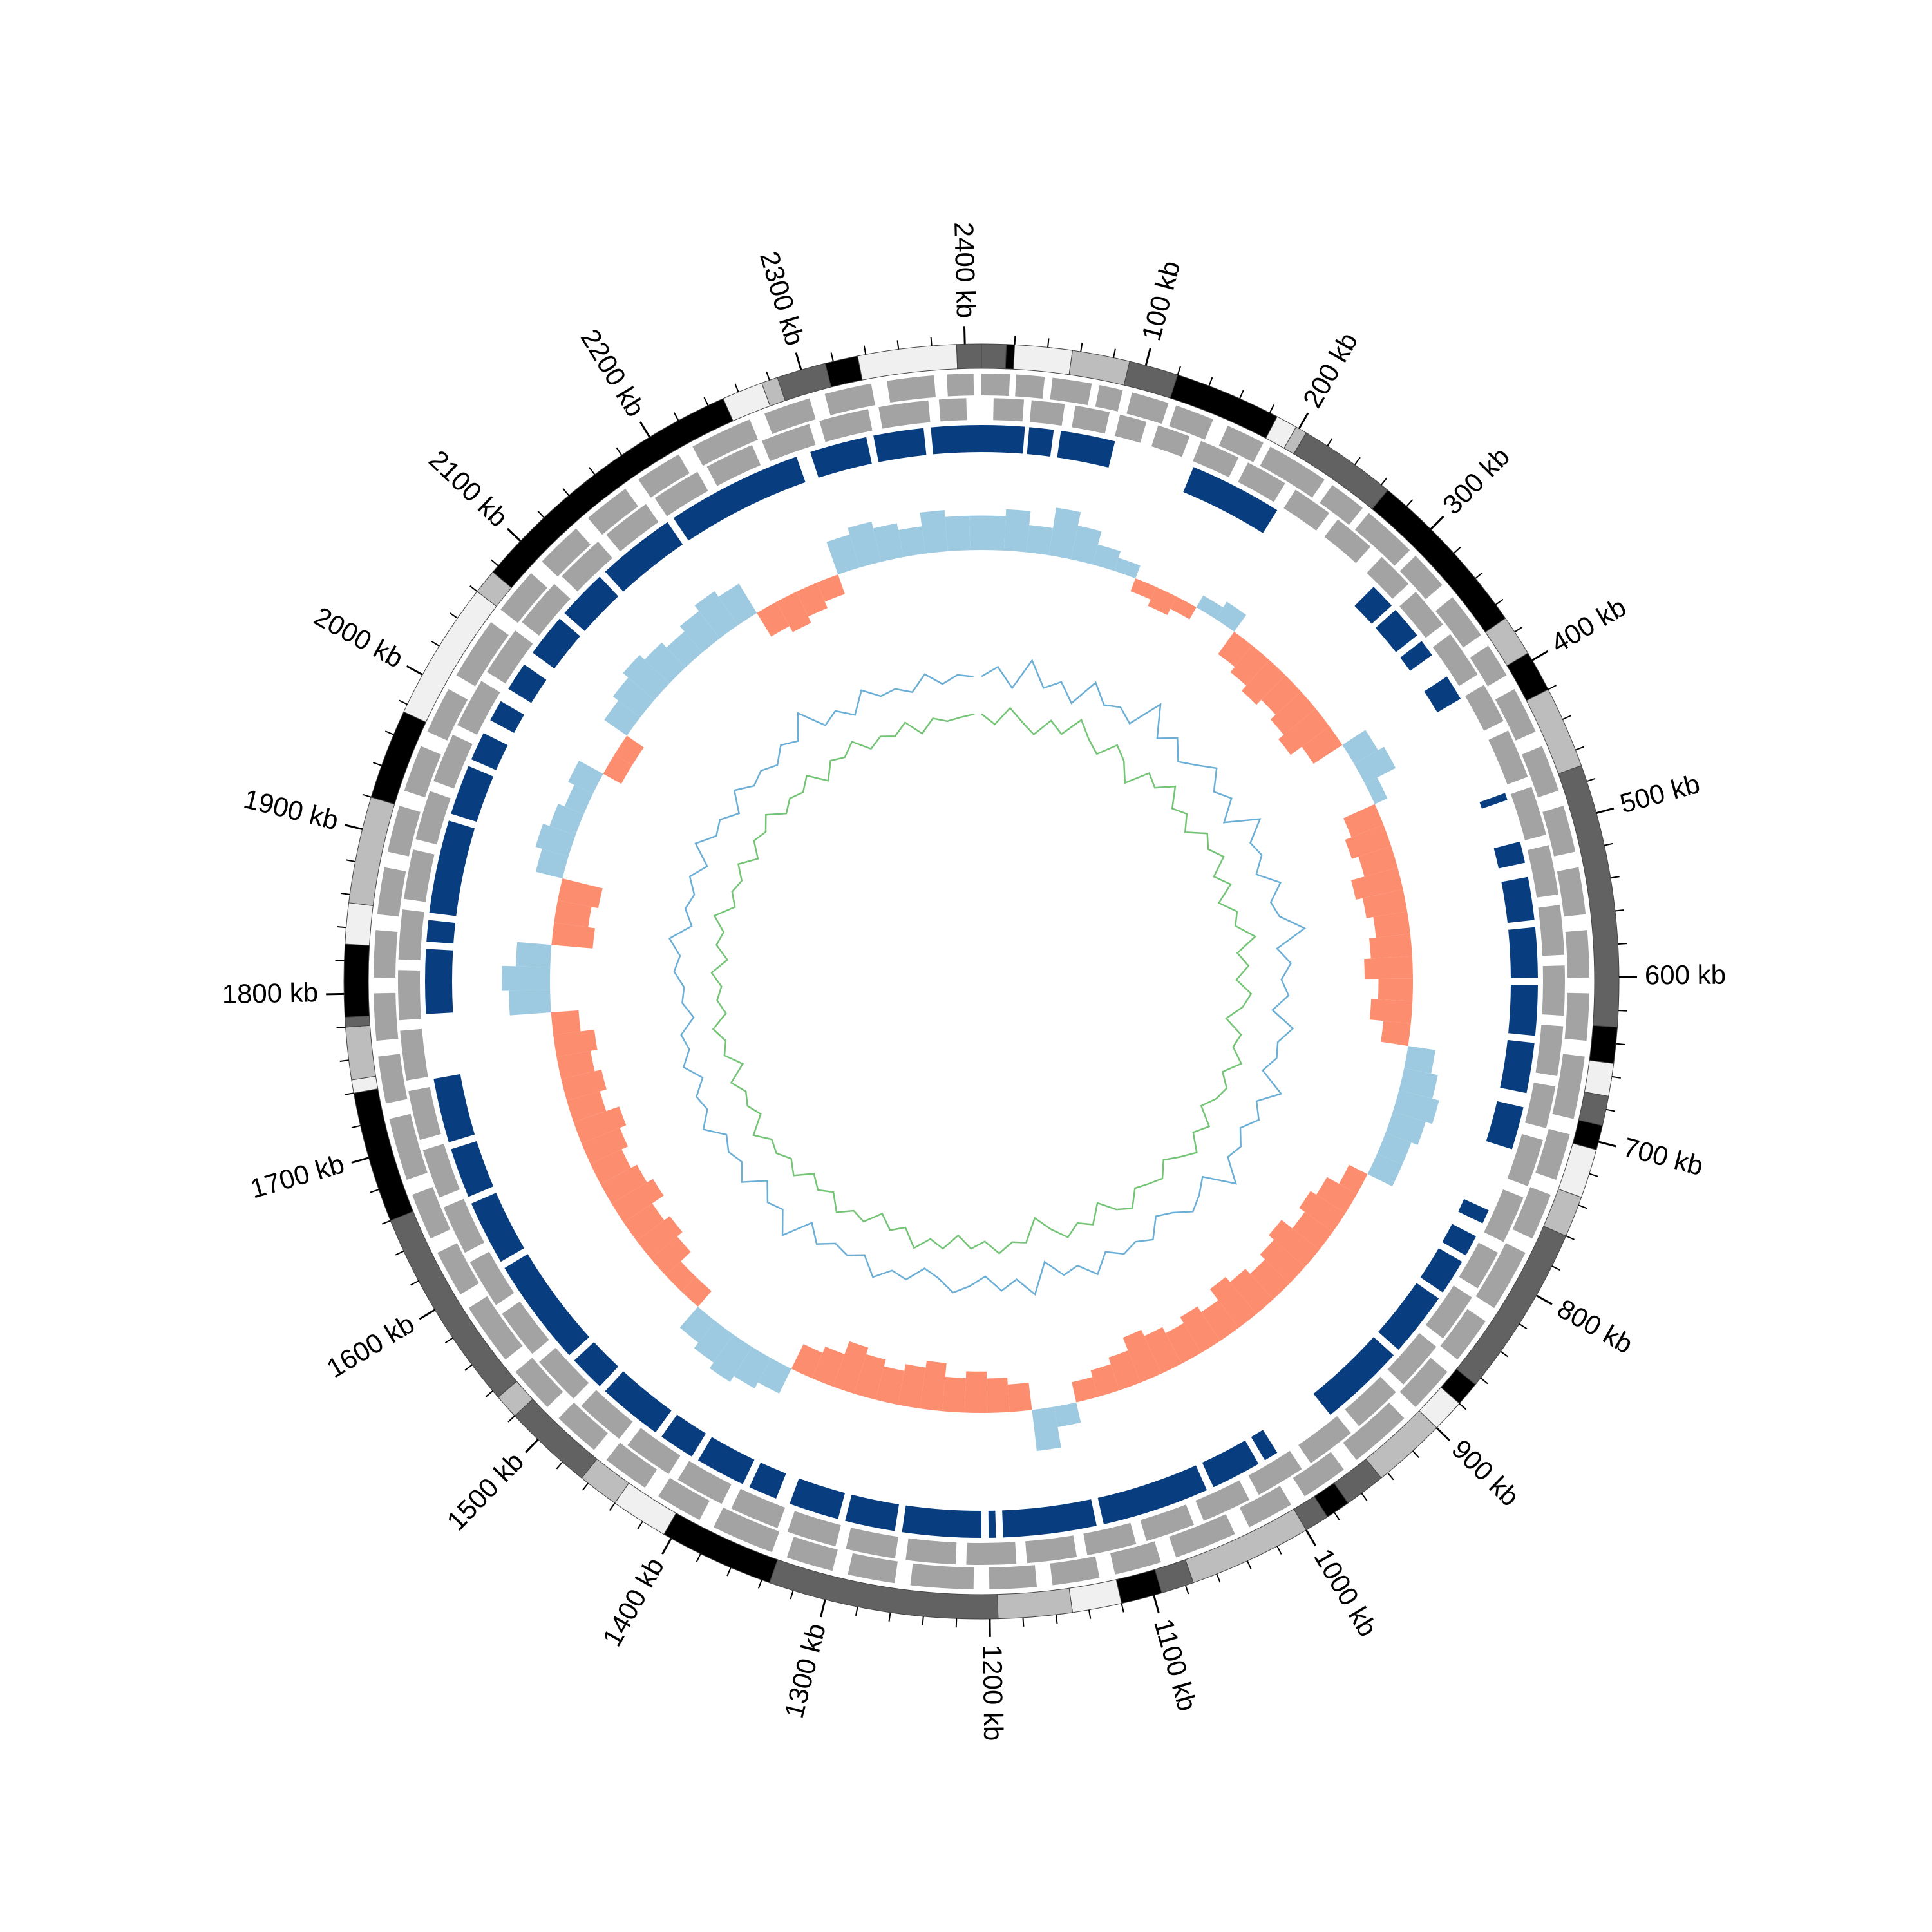  I want to click on tick-label: 800 kb, so click(1595, 1326).